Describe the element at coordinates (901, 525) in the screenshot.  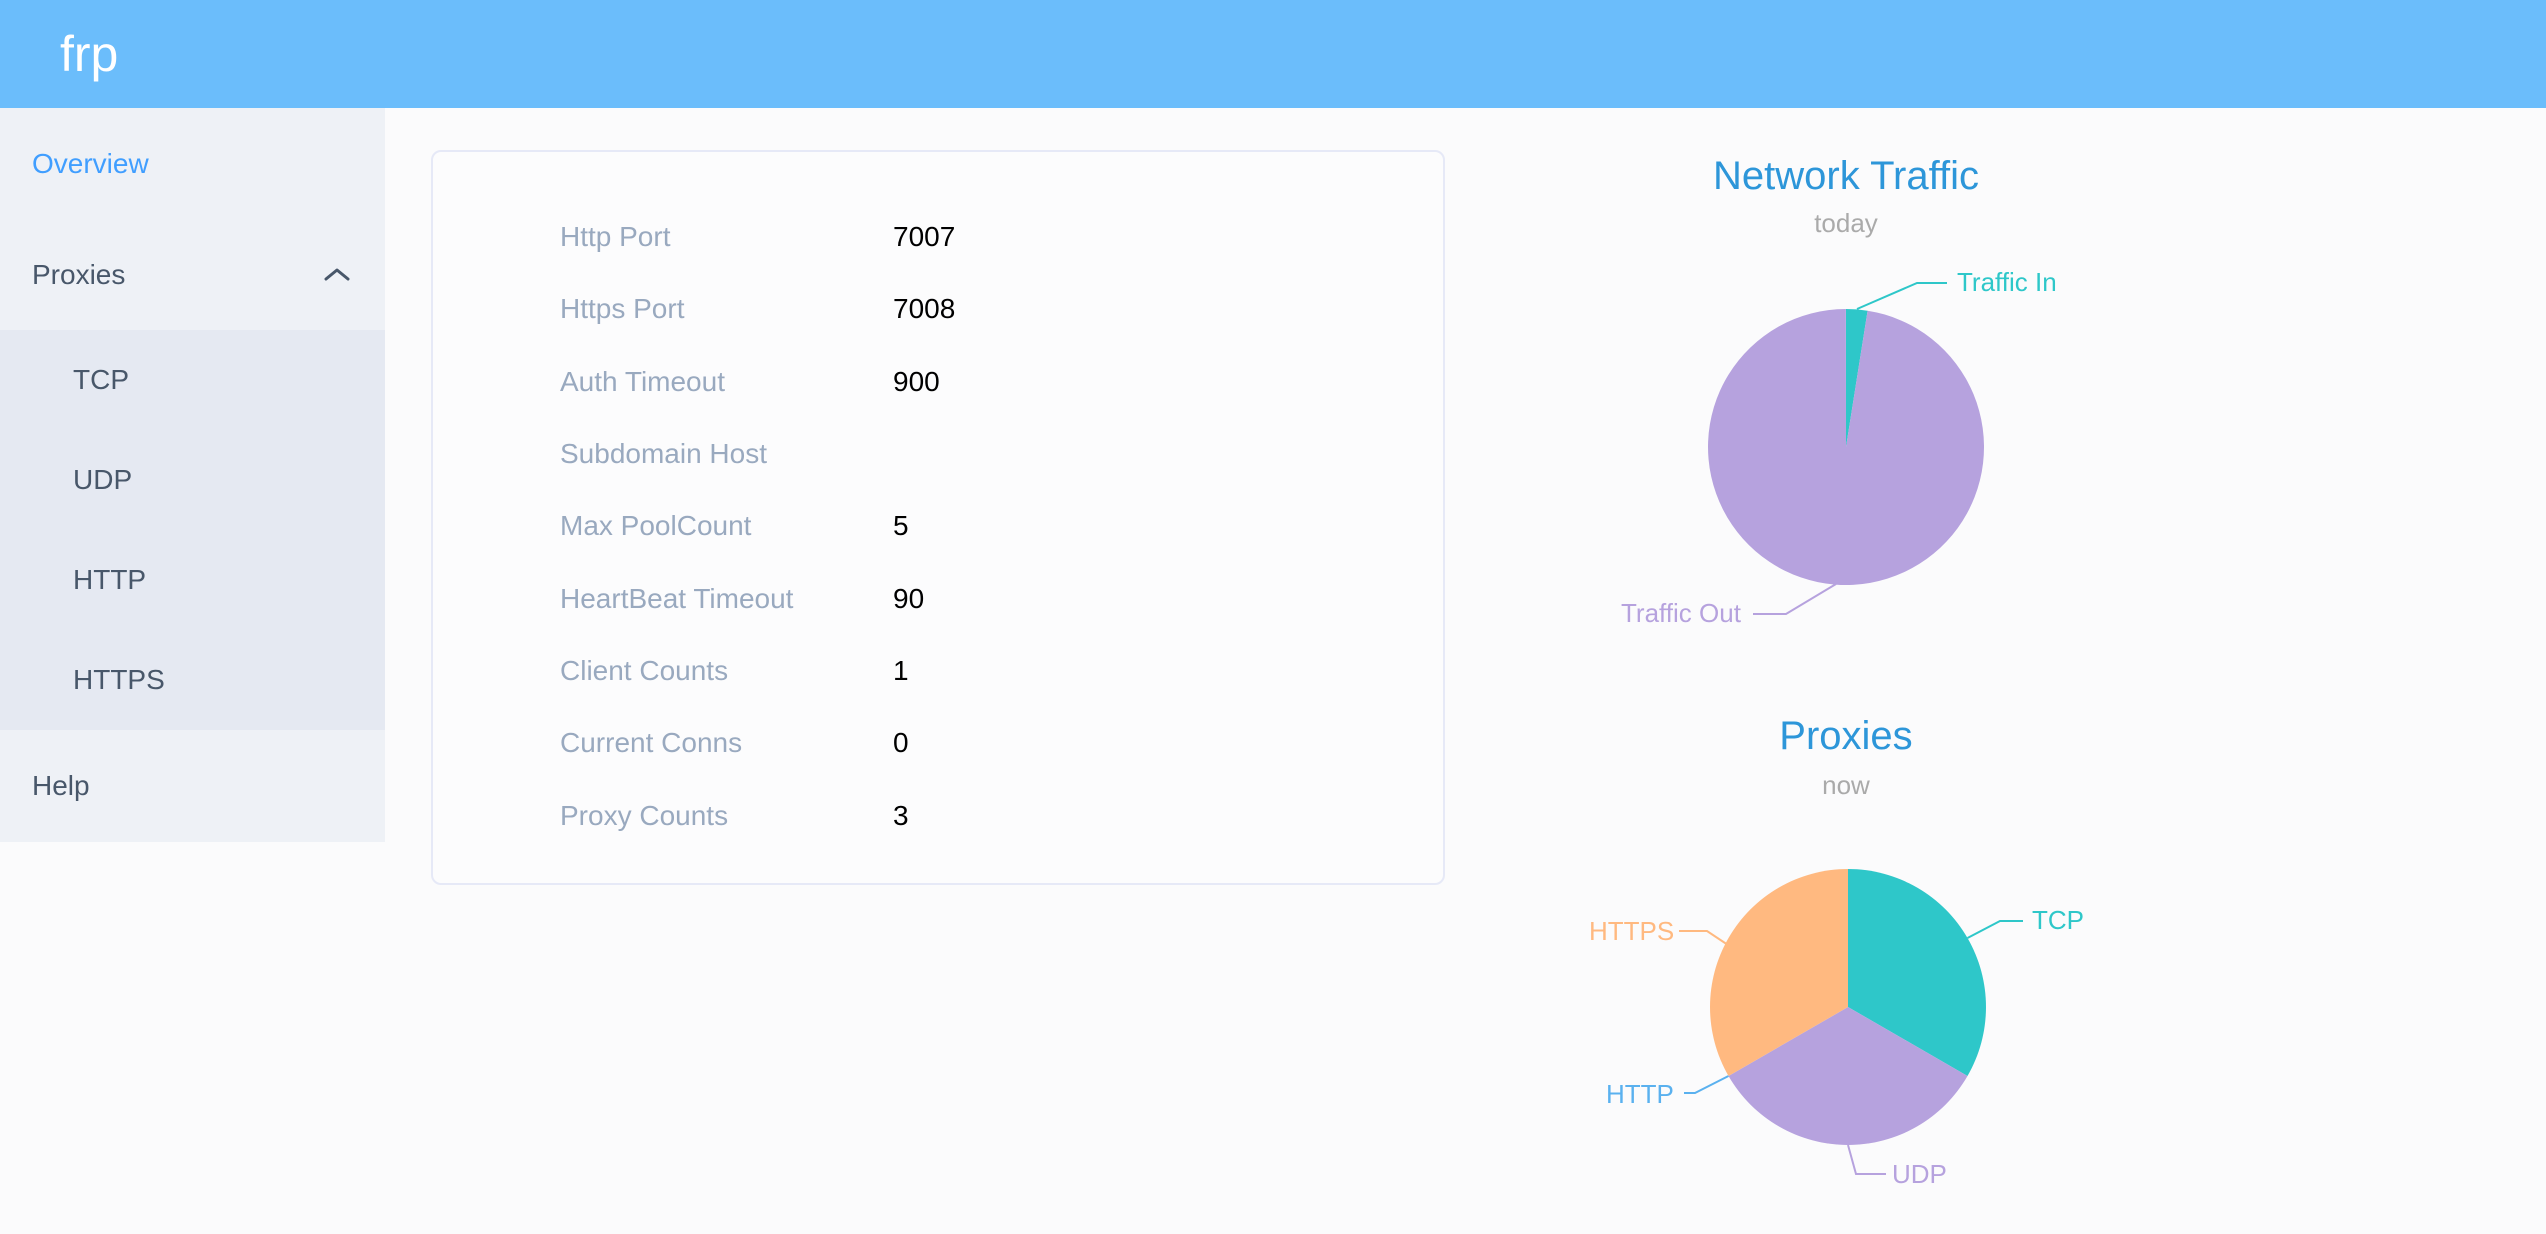
I see `config-value: 5` at that location.